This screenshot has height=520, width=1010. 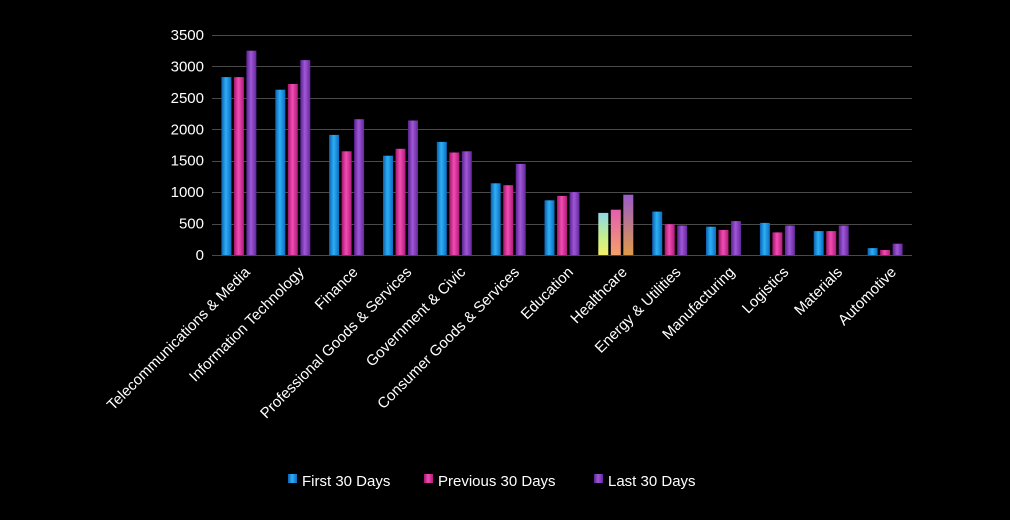 What do you see at coordinates (187, 161) in the screenshot?
I see `y-tick-label: 1500` at bounding box center [187, 161].